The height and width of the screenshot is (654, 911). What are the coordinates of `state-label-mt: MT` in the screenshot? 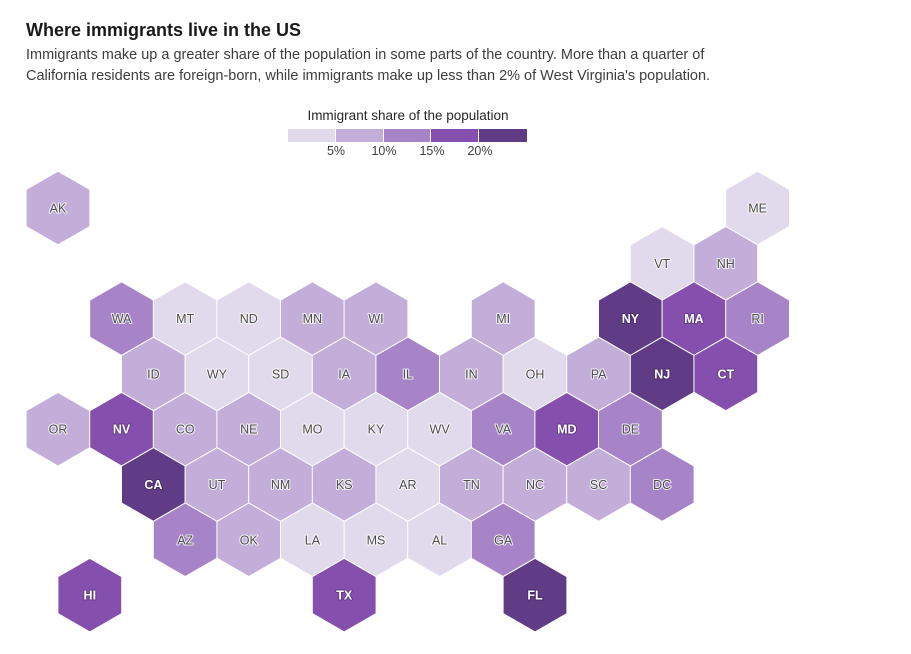 It's located at (185, 319).